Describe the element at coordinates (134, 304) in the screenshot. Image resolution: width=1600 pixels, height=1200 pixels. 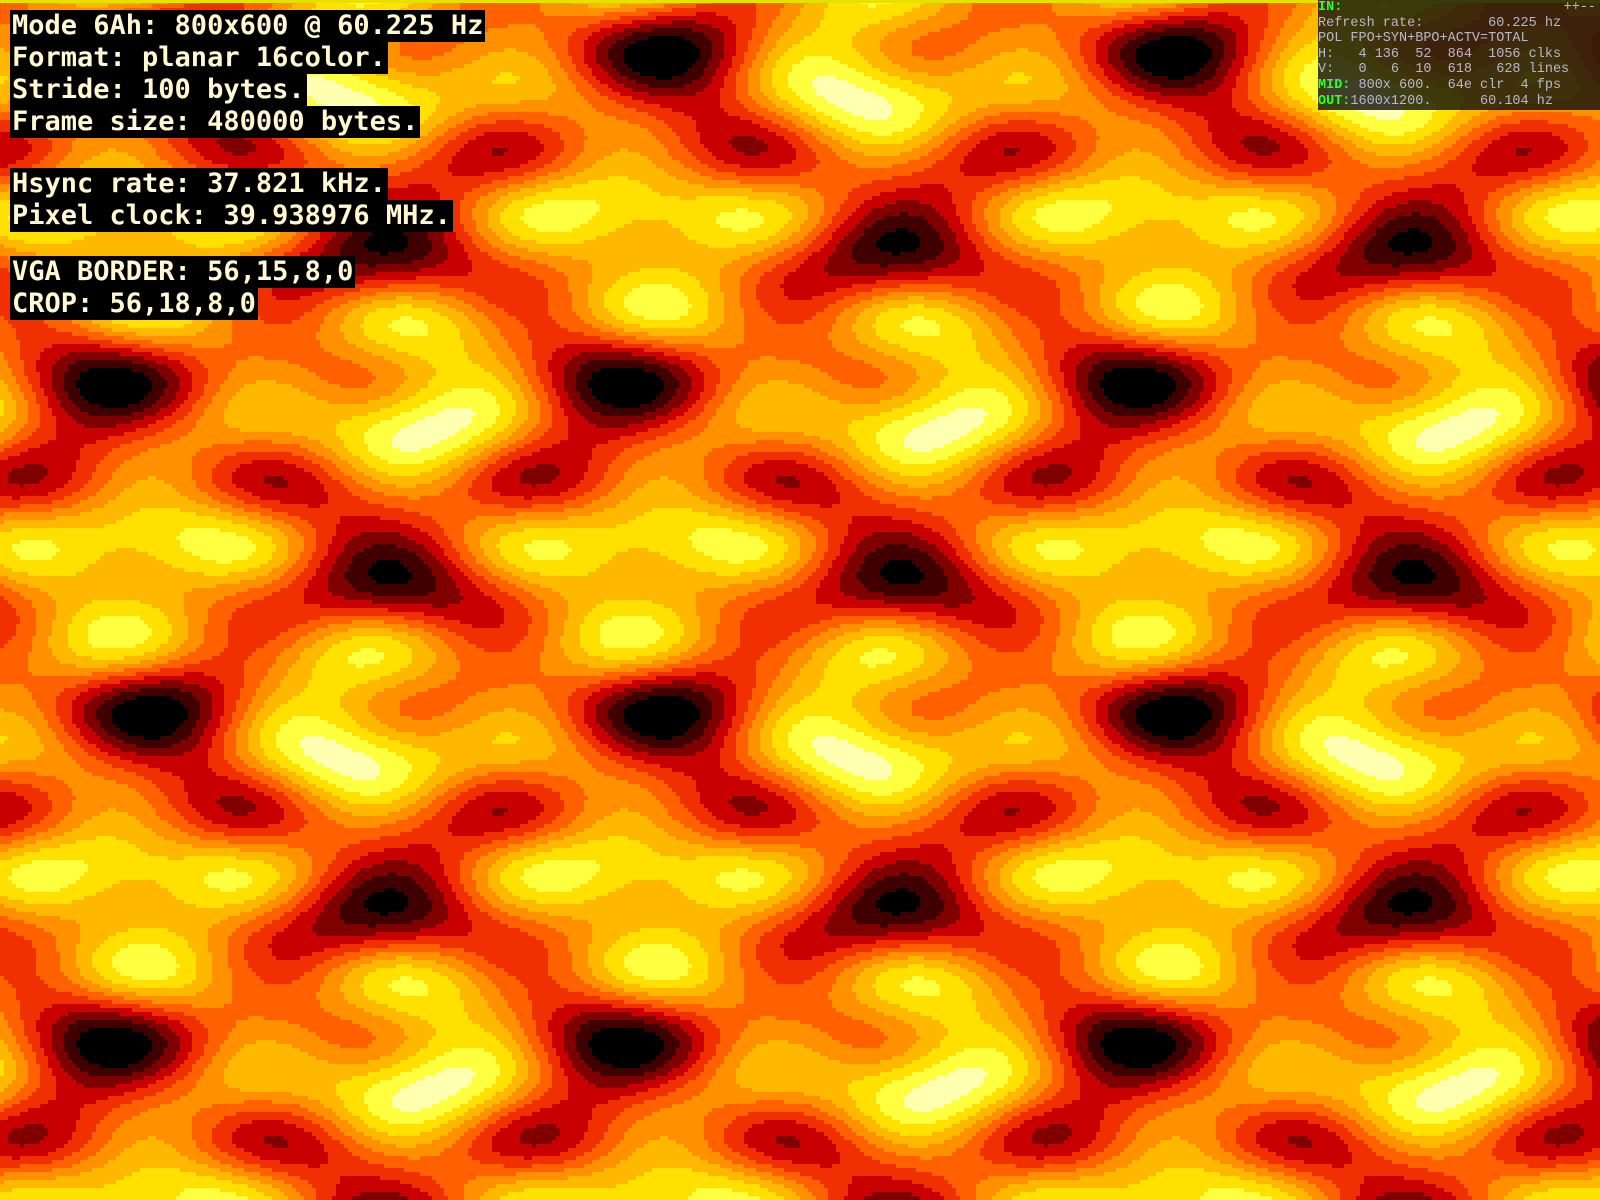
I see `crop-line: CROP: 56,18,8,0` at that location.